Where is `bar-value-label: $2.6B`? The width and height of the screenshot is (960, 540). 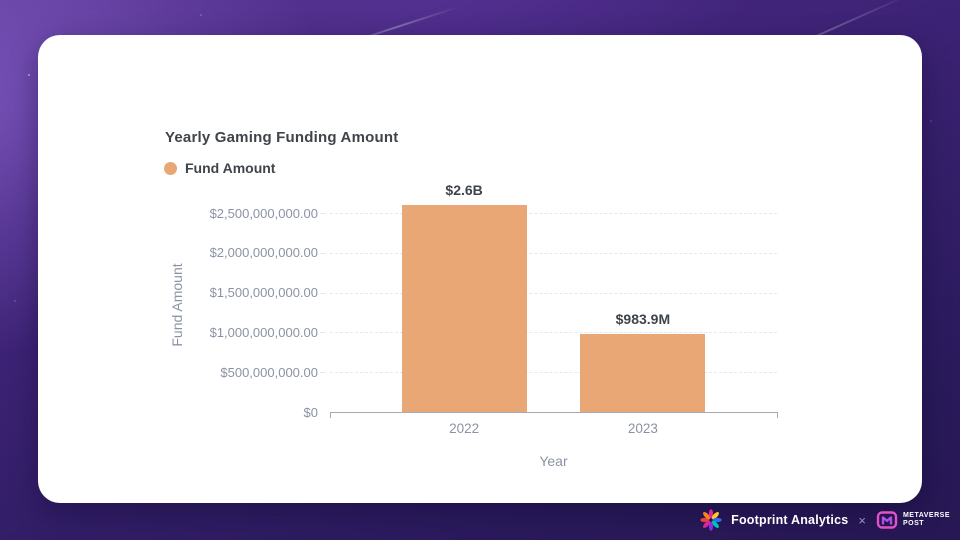
bar-value-label: $2.6B is located at coordinates (464, 190).